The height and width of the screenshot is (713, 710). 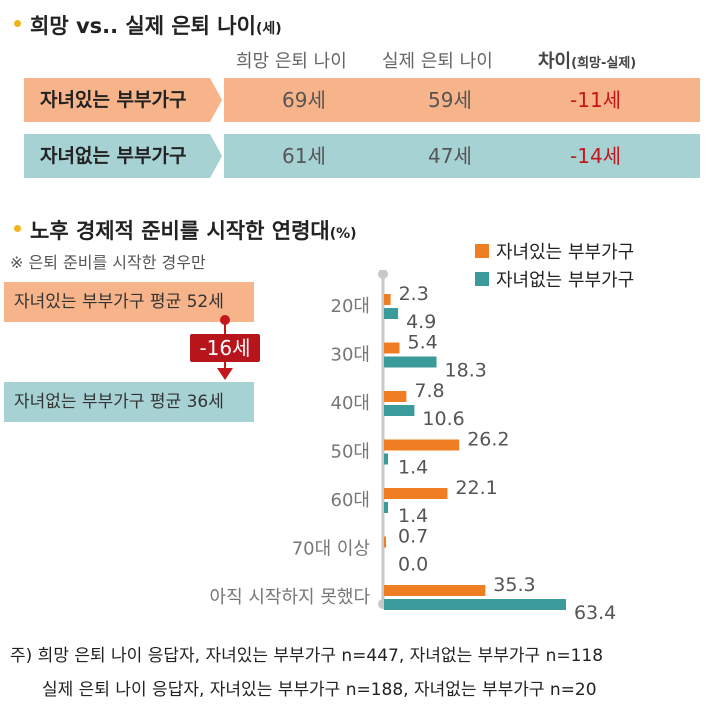 What do you see at coordinates (413, 565) in the screenshot?
I see `bar-value-label: 0.0` at bounding box center [413, 565].